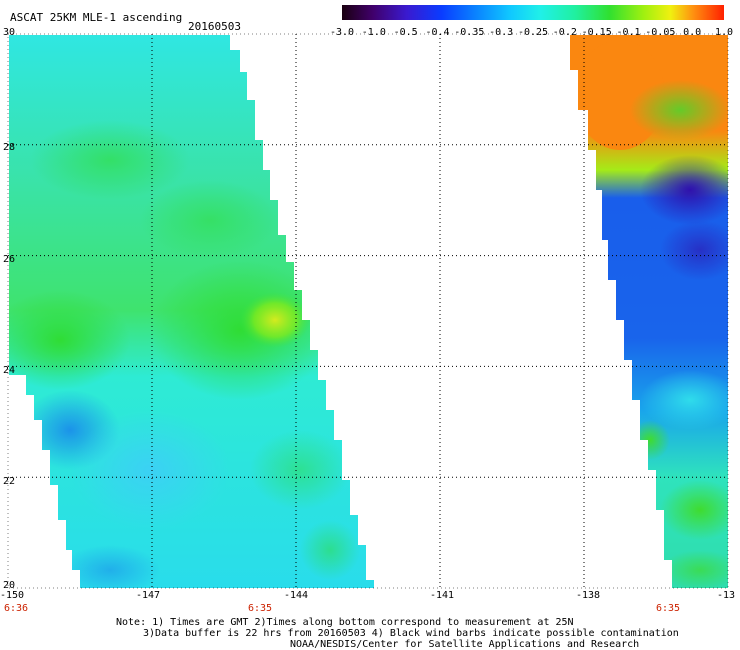 The height and width of the screenshot is (650, 740). Describe the element at coordinates (692, 32) in the screenshot. I see `colorbar-label: 0.0` at that location.